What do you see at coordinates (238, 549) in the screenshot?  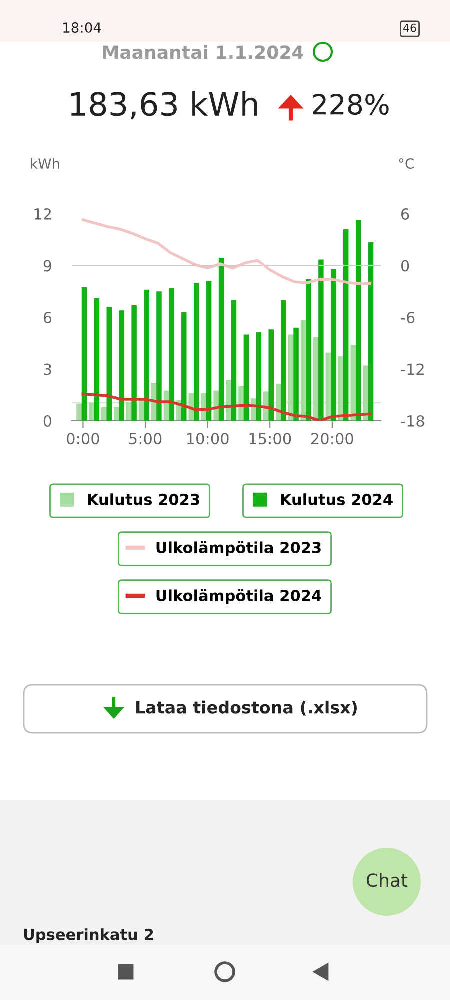 I see `legend-label: Ulkolämpötila 2023` at bounding box center [238, 549].